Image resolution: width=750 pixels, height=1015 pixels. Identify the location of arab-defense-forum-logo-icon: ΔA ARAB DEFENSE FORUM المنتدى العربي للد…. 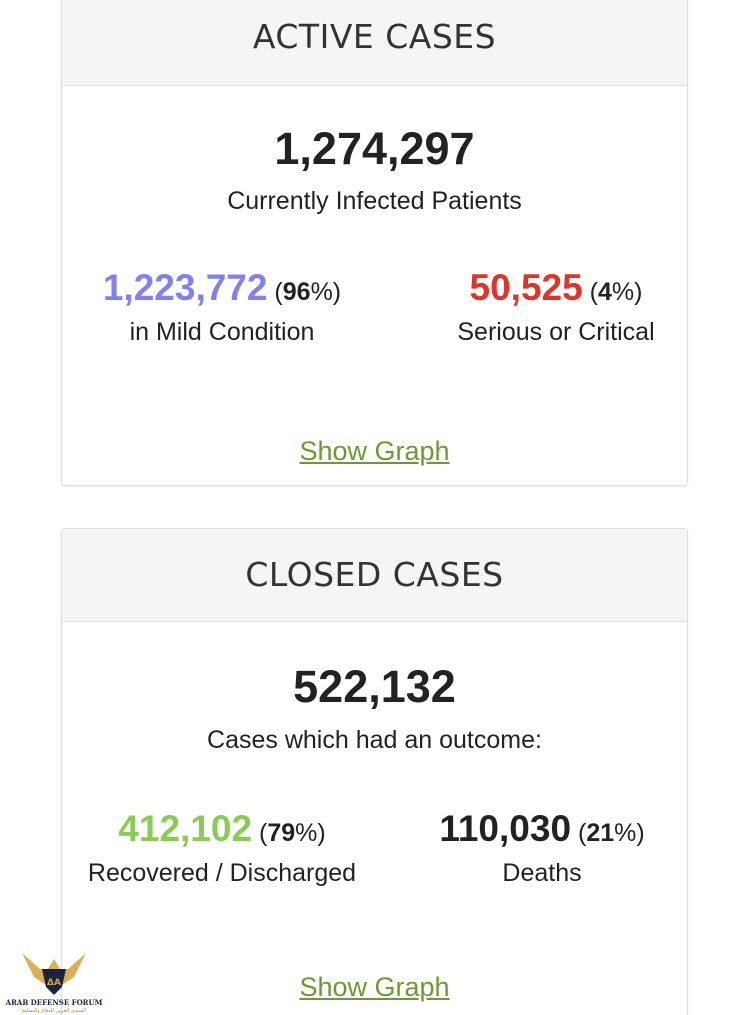
(54, 980).